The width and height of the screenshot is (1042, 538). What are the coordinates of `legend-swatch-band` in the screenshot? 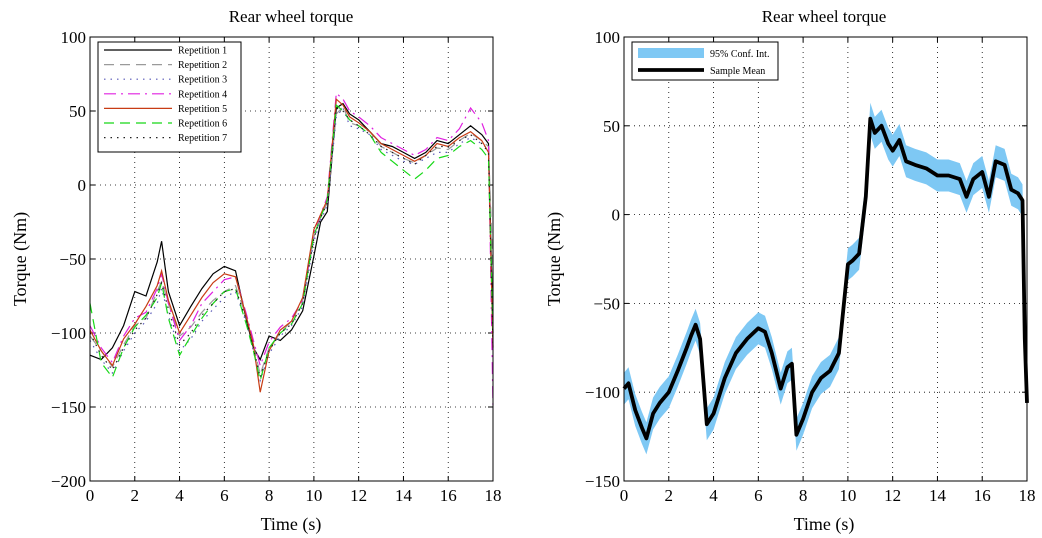 It's located at (671, 53).